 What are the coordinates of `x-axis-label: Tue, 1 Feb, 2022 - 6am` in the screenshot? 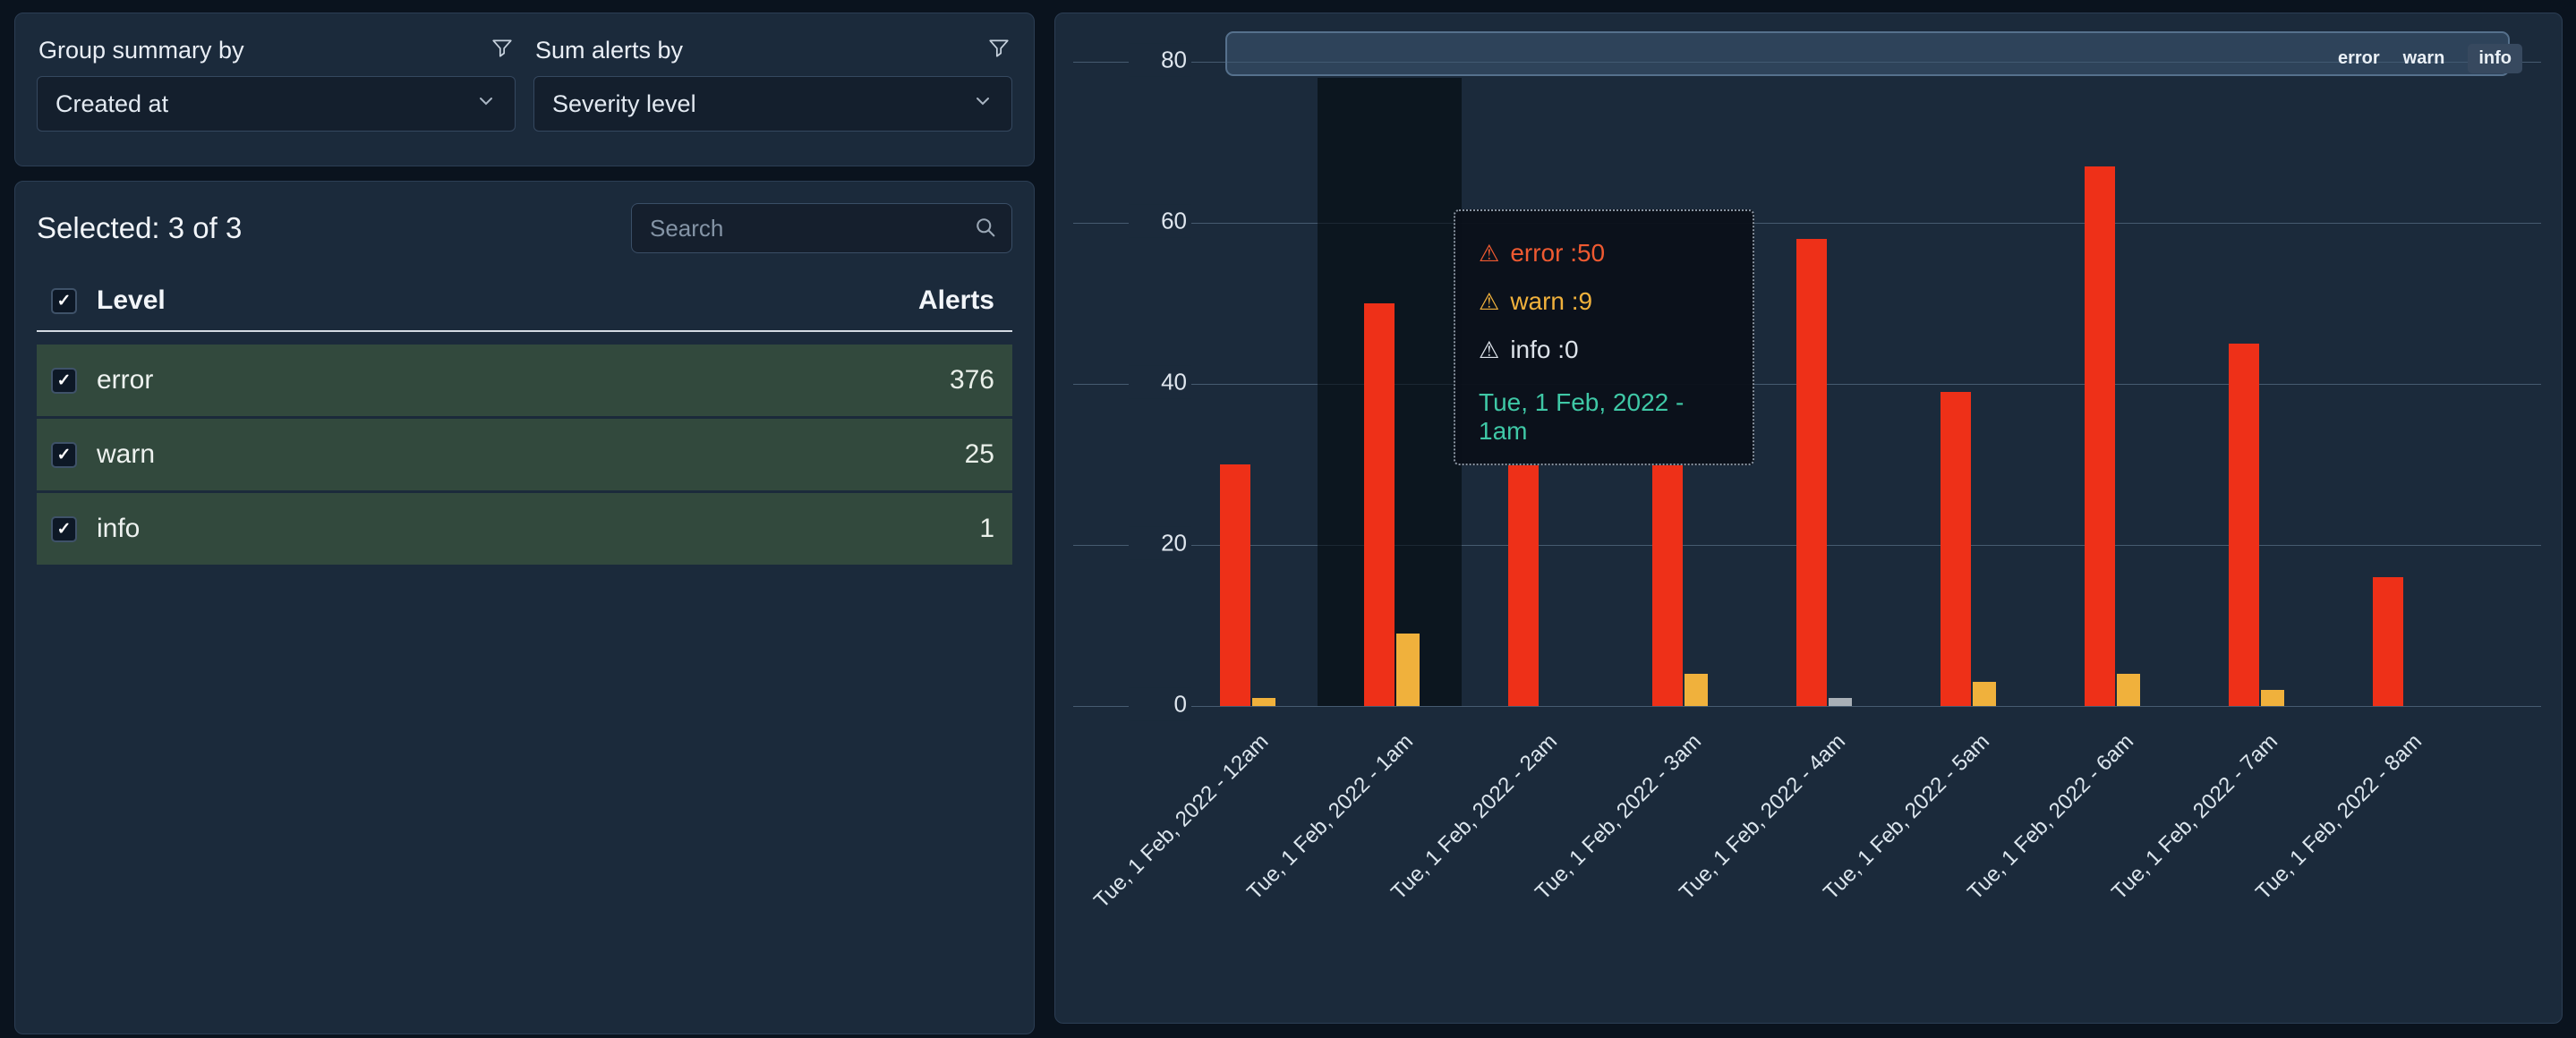 It's located at (2050, 817).